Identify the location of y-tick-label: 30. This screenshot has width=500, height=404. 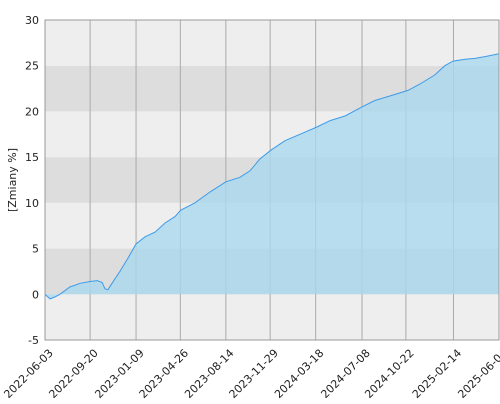
(32, 20).